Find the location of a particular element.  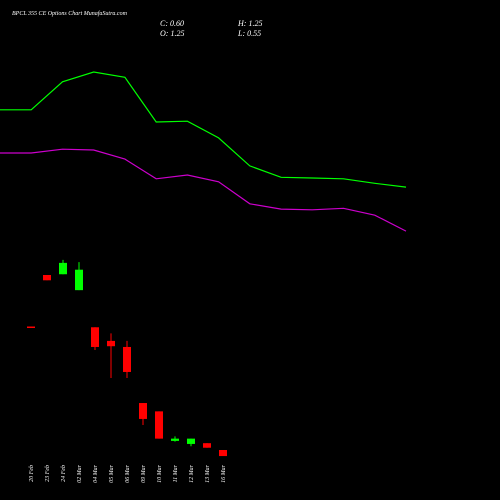

low-stat: L: 0.55 is located at coordinates (249, 33).